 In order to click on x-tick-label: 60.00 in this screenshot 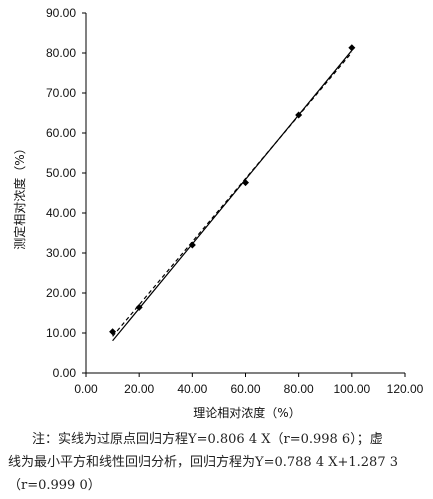, I will do `click(245, 389)`.